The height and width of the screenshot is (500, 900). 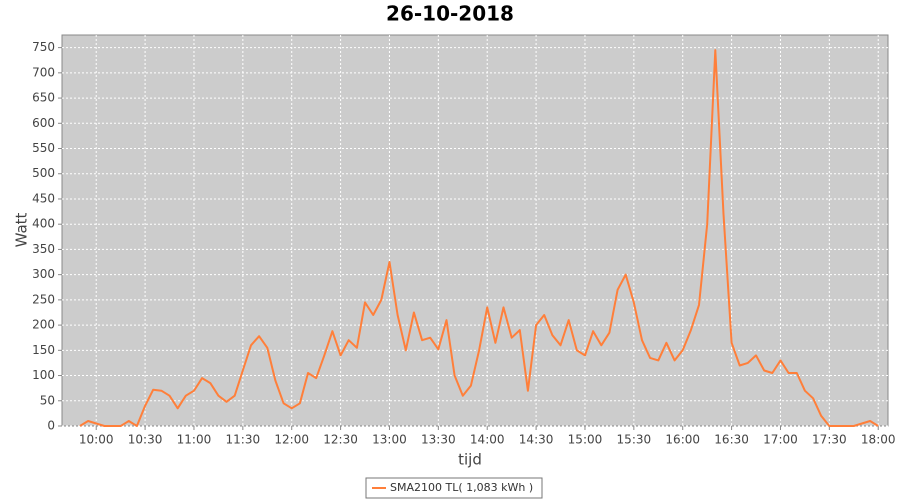 What do you see at coordinates (43, 173) in the screenshot?
I see `y-tick-label: 500` at bounding box center [43, 173].